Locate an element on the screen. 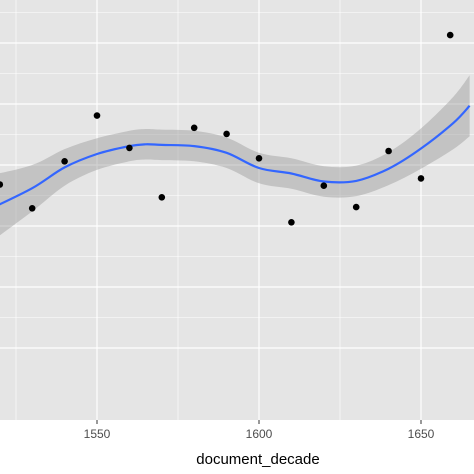 Image resolution: width=474 pixels, height=474 pixels. x-axis-ticks: 1550 1600 1650 is located at coordinates (259, 430).